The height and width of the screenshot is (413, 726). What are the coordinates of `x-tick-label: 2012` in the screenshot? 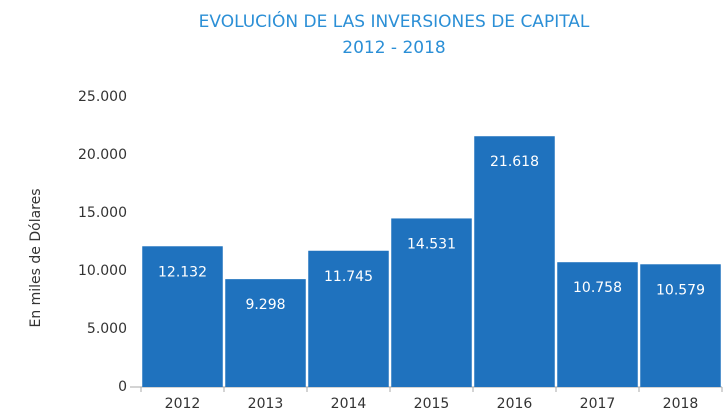 It's located at (183, 404).